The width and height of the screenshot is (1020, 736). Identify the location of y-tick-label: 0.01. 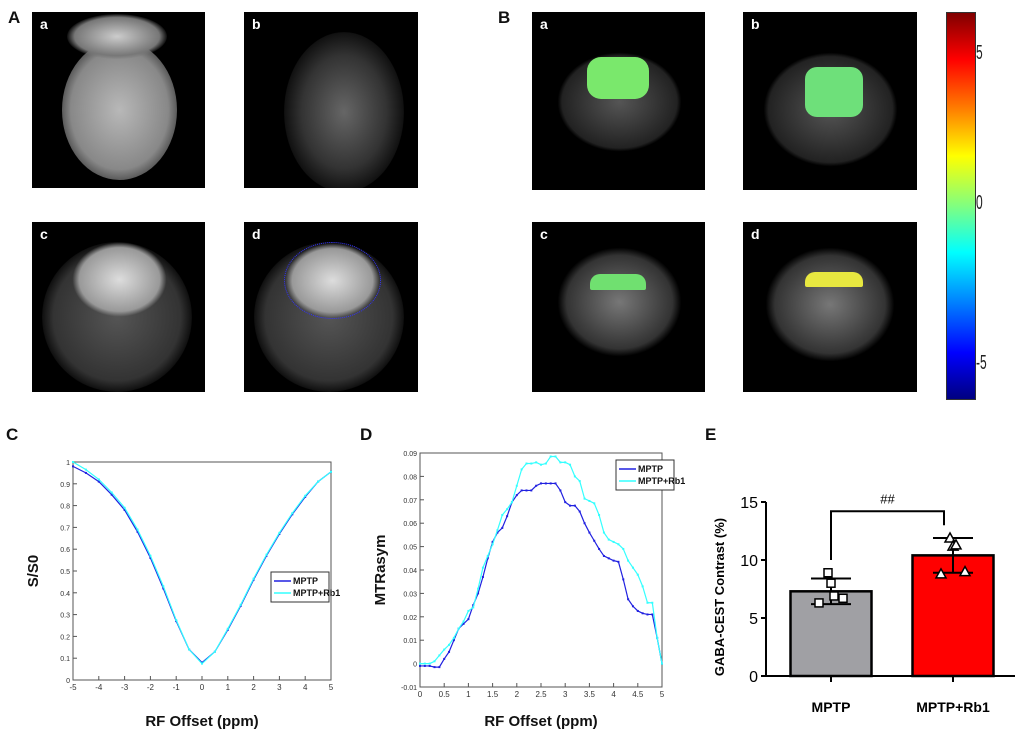
(410, 641).